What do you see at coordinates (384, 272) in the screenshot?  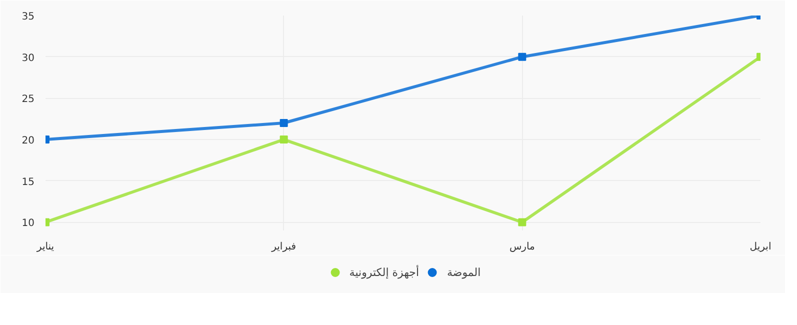 I see `legend-label: أجهزة إلكترونية` at bounding box center [384, 272].